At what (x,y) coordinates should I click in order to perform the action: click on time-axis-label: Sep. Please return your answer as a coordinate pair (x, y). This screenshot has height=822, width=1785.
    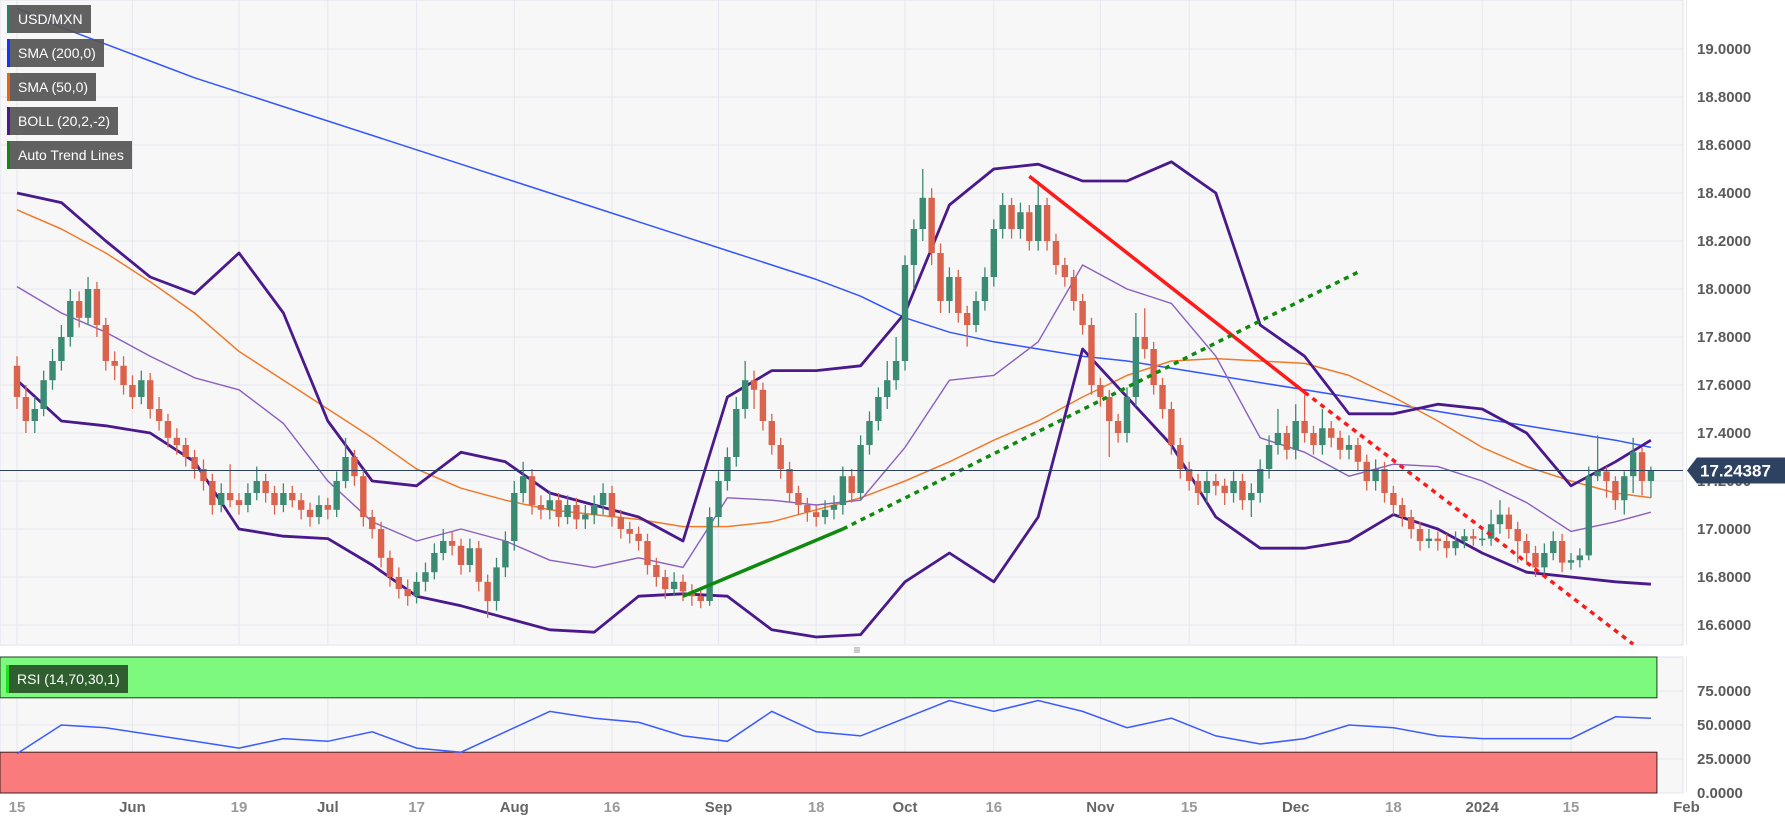
    Looking at the image, I should click on (719, 807).